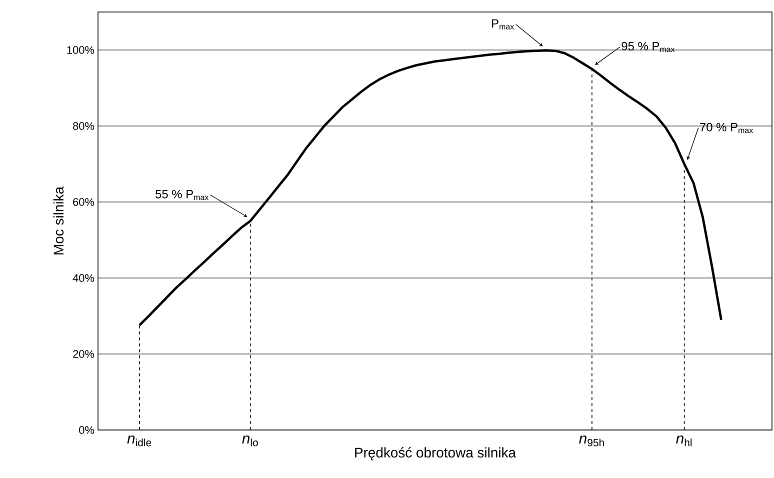 This screenshot has width=774, height=478. I want to click on x-tick-label: n$_{idle}$, so click(139, 441).